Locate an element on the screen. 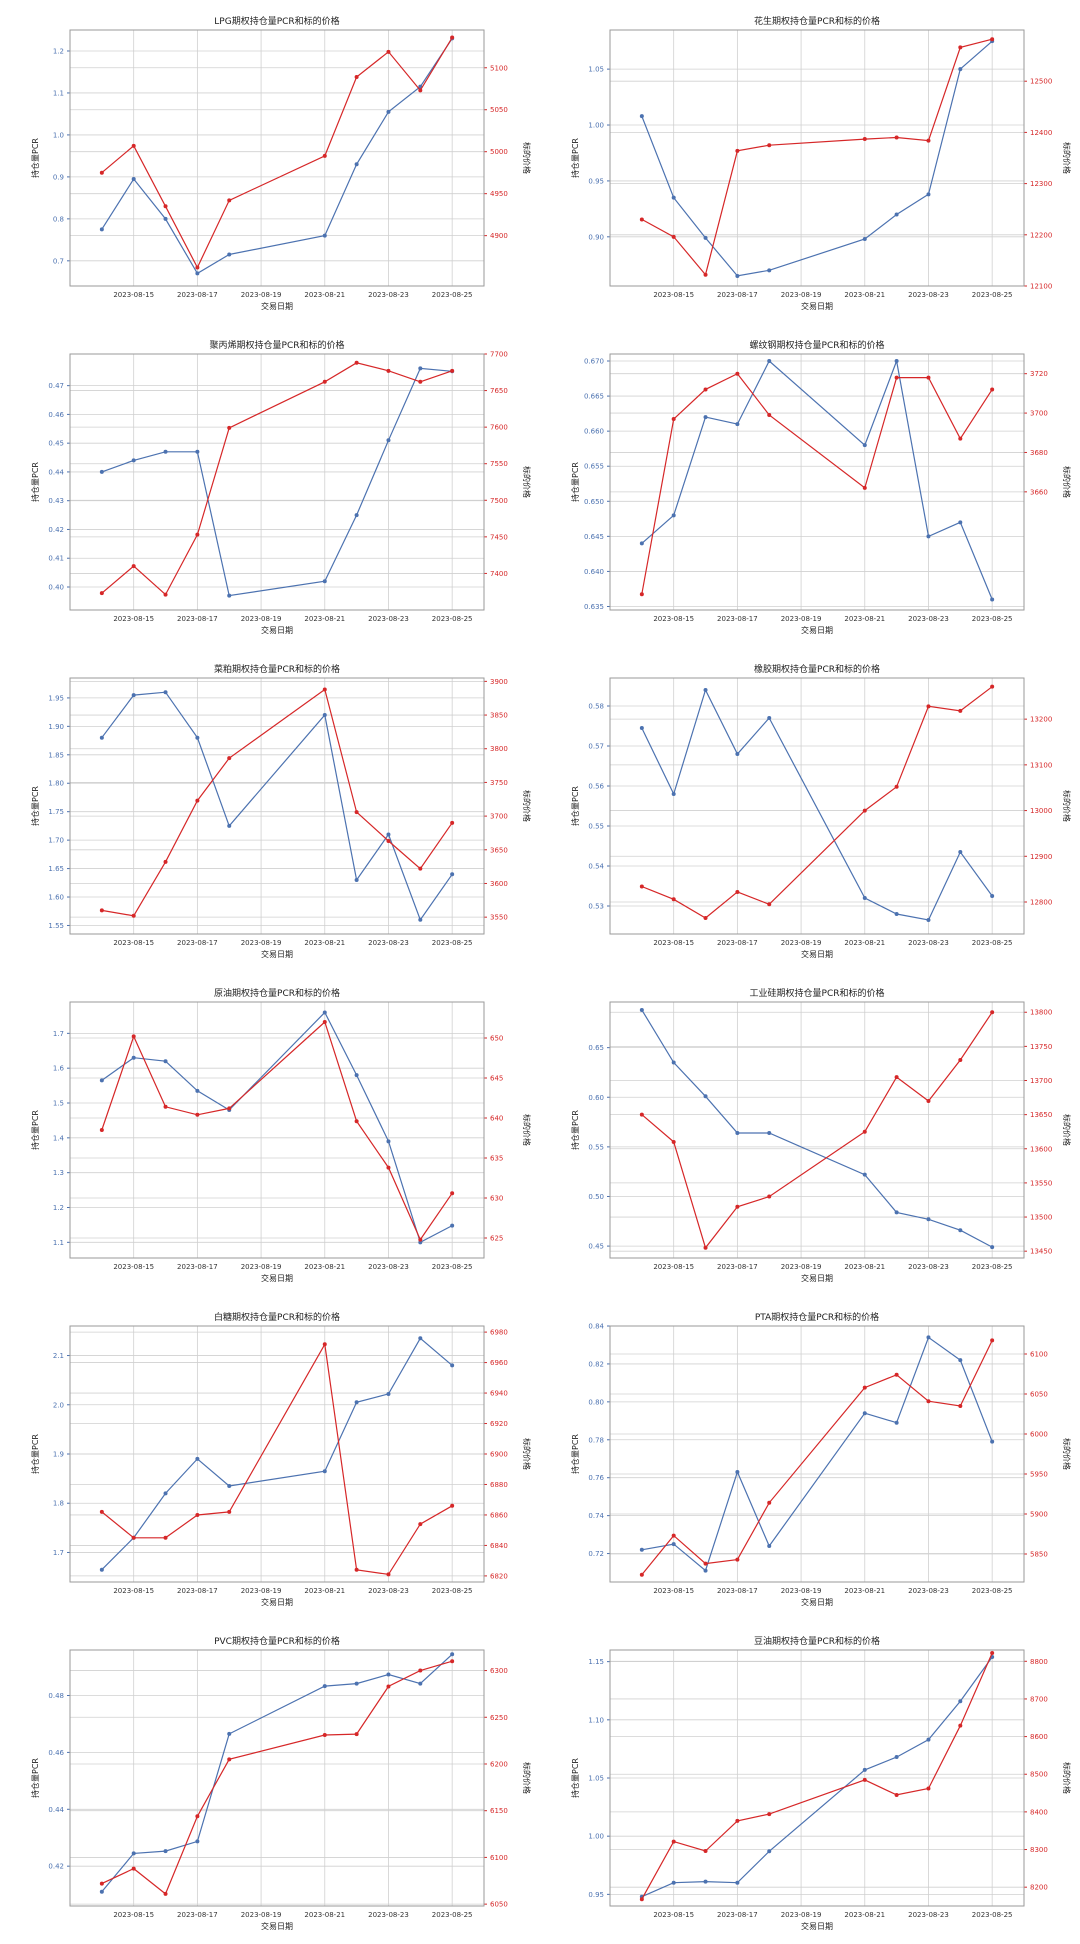  y-left-tick-label: 0.60 is located at coordinates (596, 1098).